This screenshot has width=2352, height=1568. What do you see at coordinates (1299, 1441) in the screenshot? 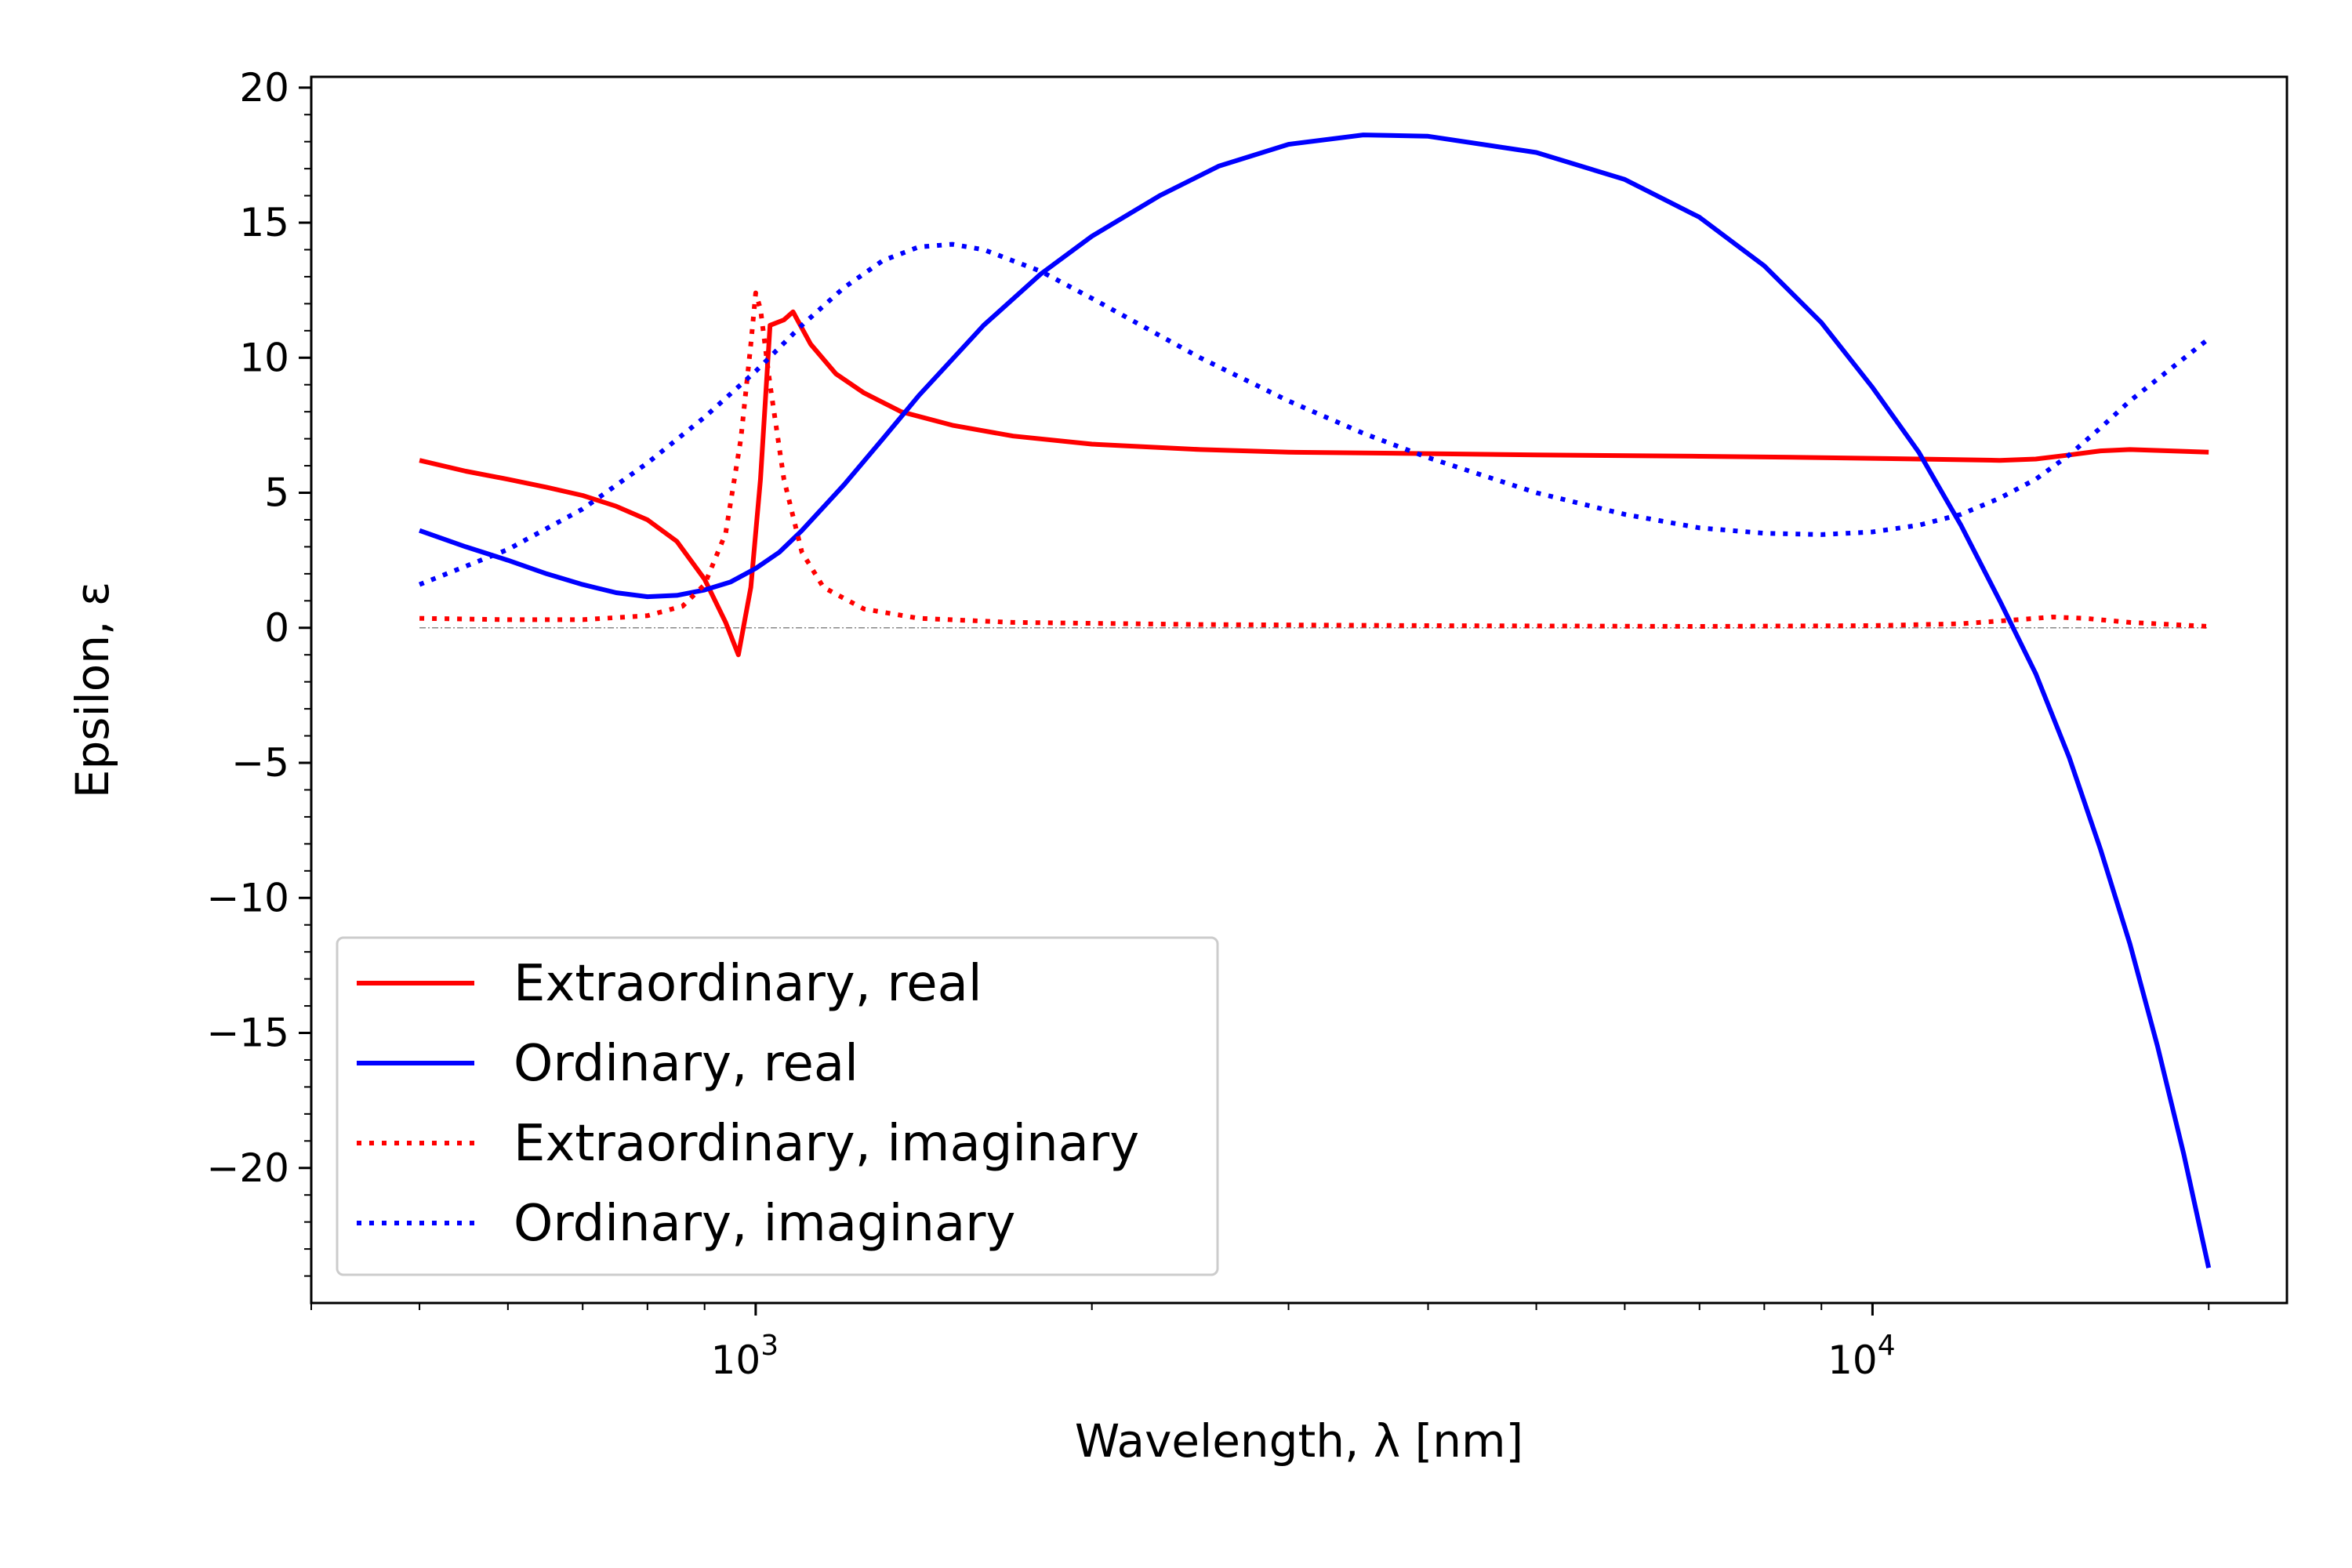
I see `x-axis-label: Wavelength, λ [nm]` at bounding box center [1299, 1441].